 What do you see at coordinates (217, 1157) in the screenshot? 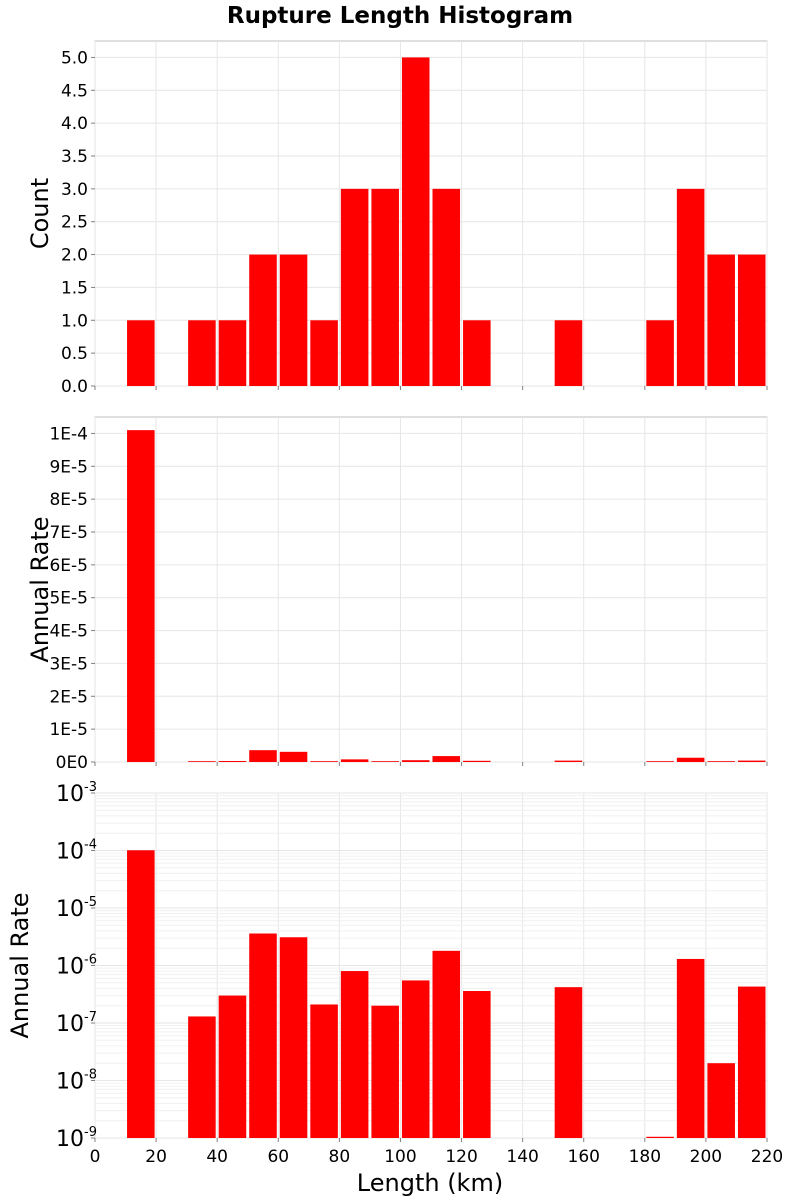
I see `x-tick-label: 40` at bounding box center [217, 1157].